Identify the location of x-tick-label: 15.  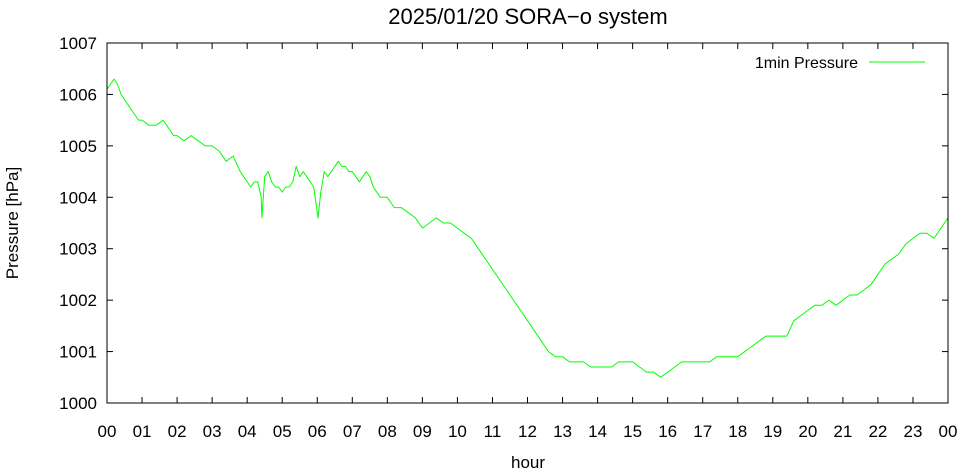
(632, 431).